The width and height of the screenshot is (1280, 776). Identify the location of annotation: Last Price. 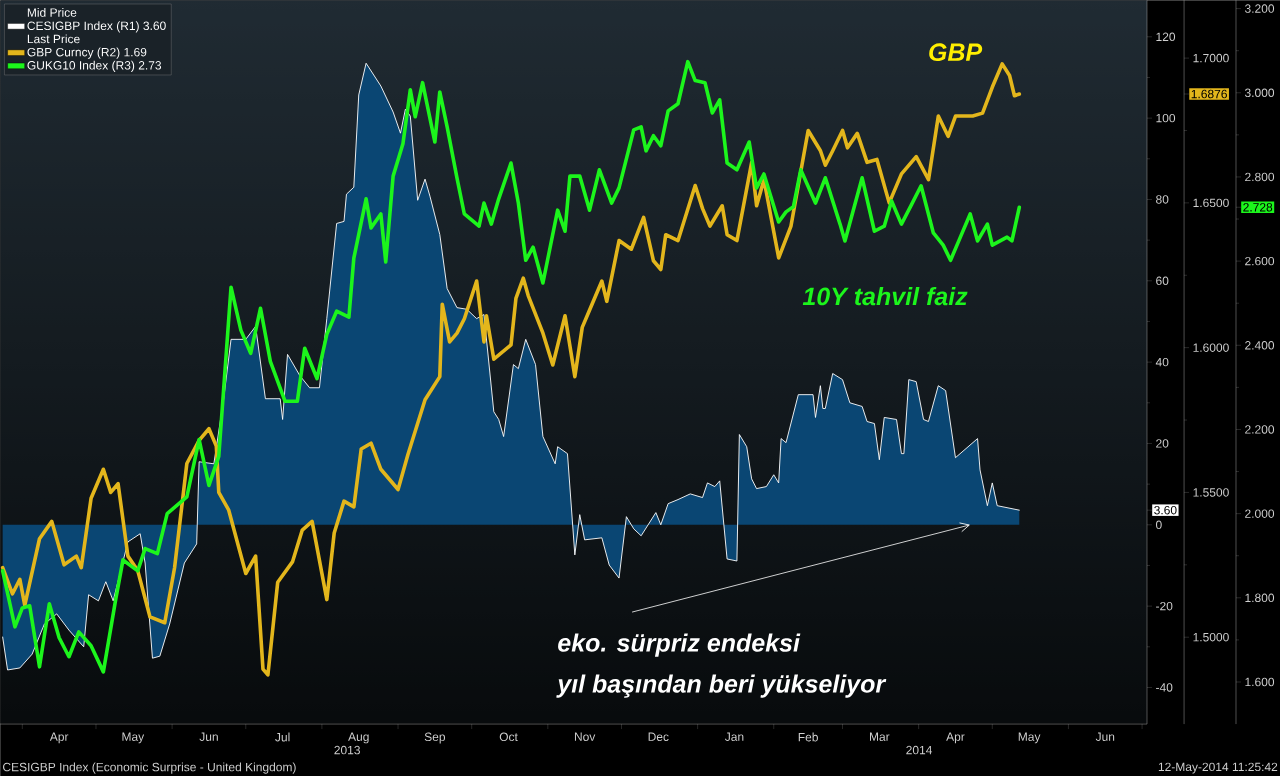
(53, 39).